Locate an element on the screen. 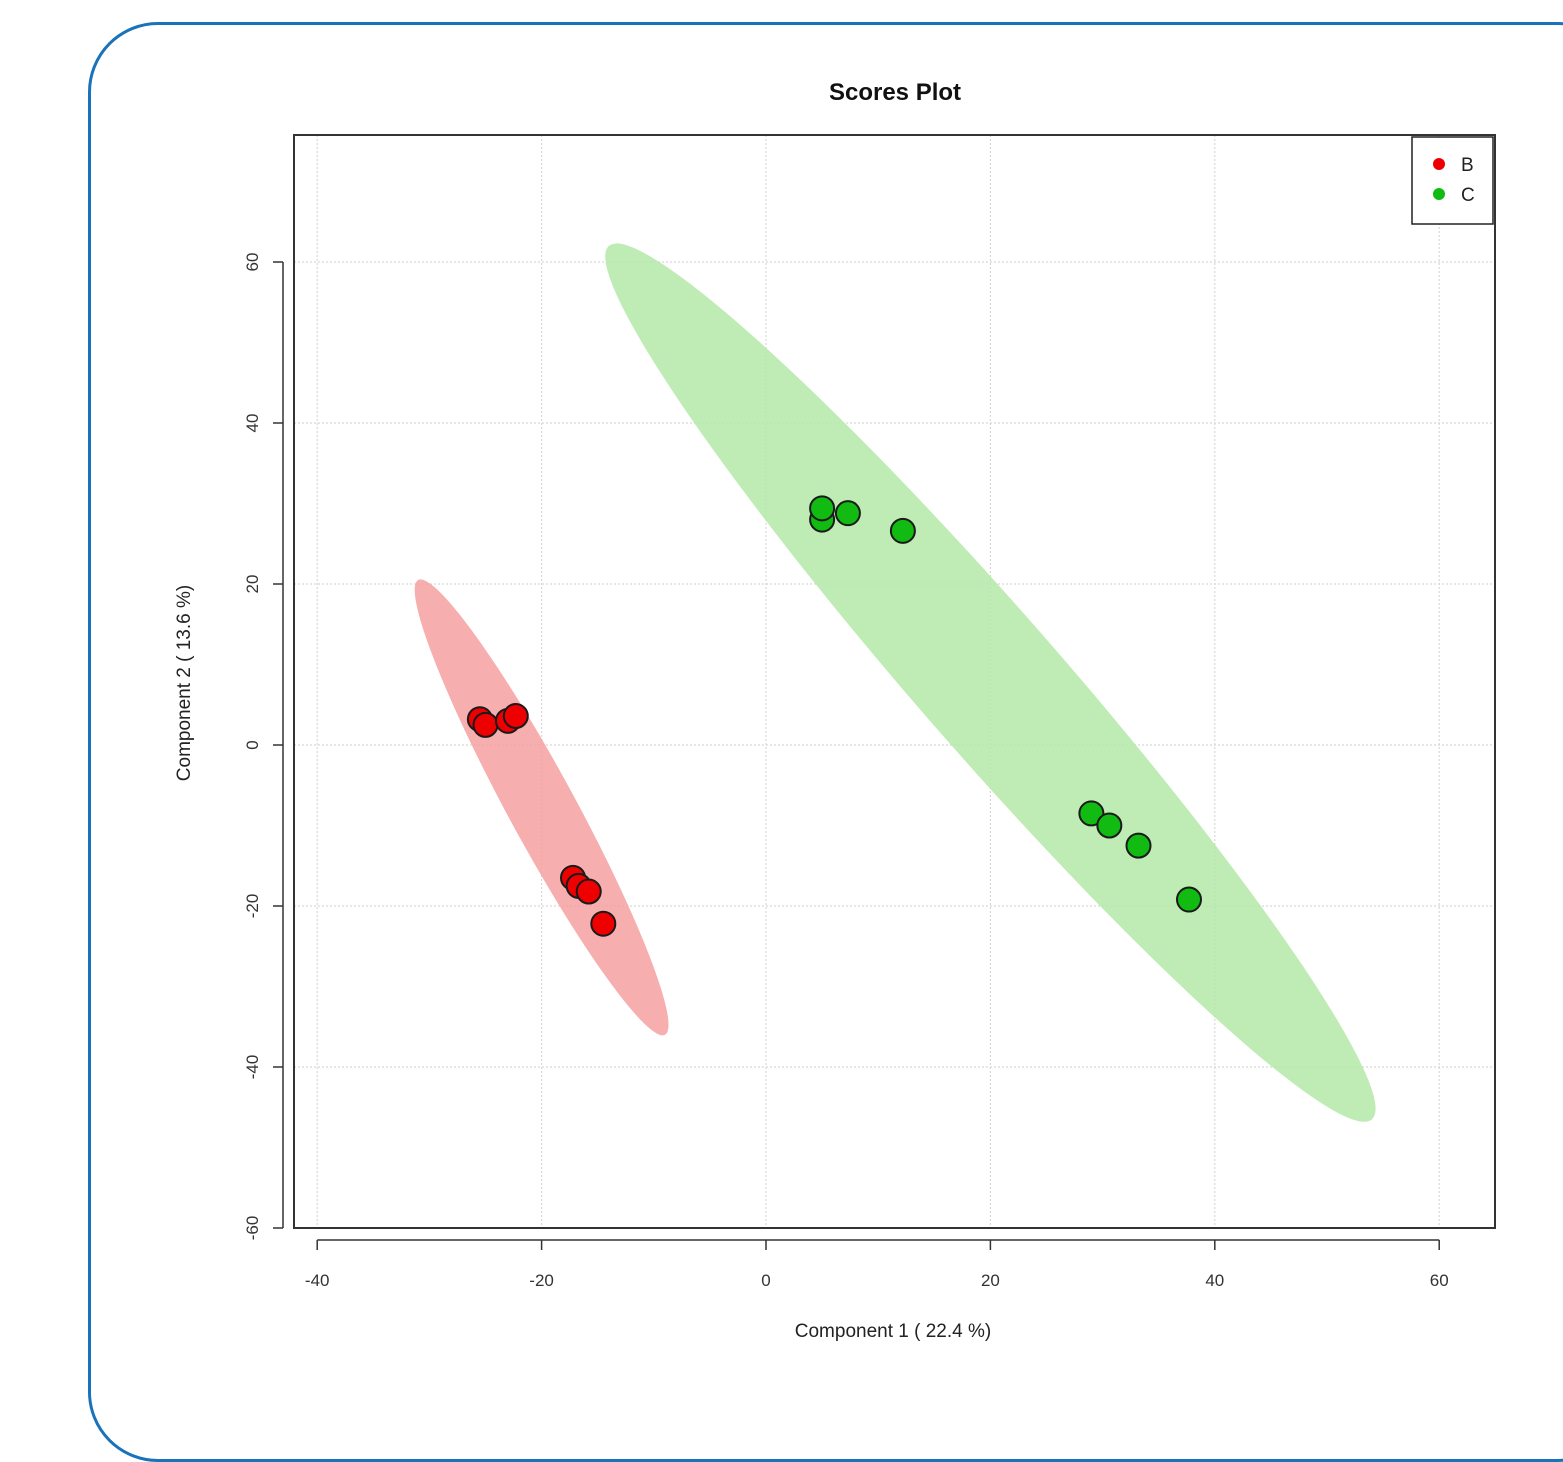  y-axis-title: Component 2 ( 13.6 %) is located at coordinates (184, 683).